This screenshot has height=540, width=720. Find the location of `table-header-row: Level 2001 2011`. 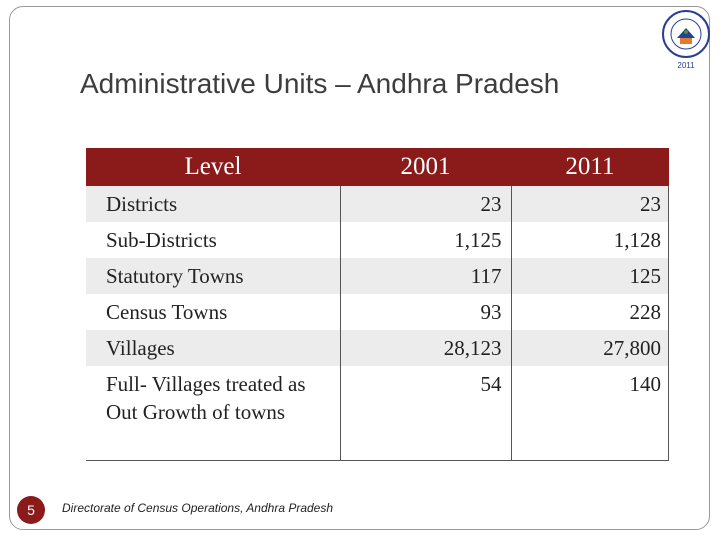

table-header-row: Level 2001 2011 is located at coordinates (377, 167).